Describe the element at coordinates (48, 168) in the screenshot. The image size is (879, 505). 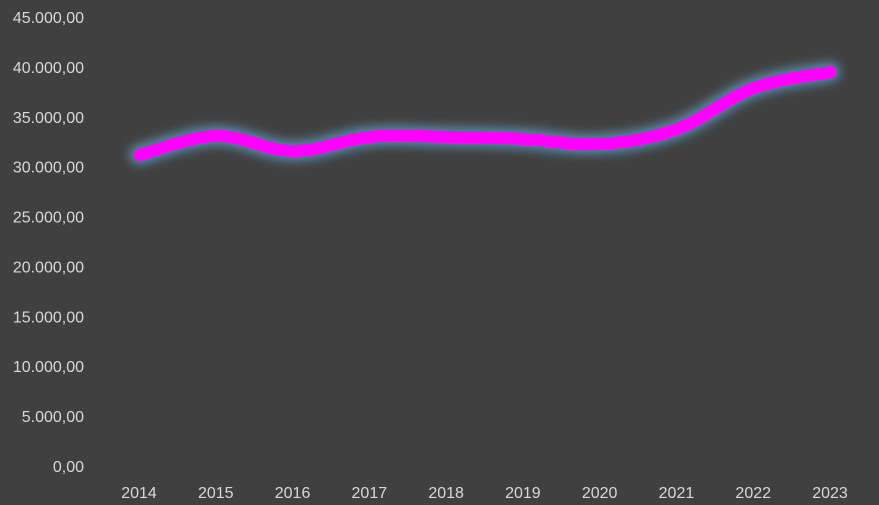
I see `y-tick-label: 30.000,00` at that location.